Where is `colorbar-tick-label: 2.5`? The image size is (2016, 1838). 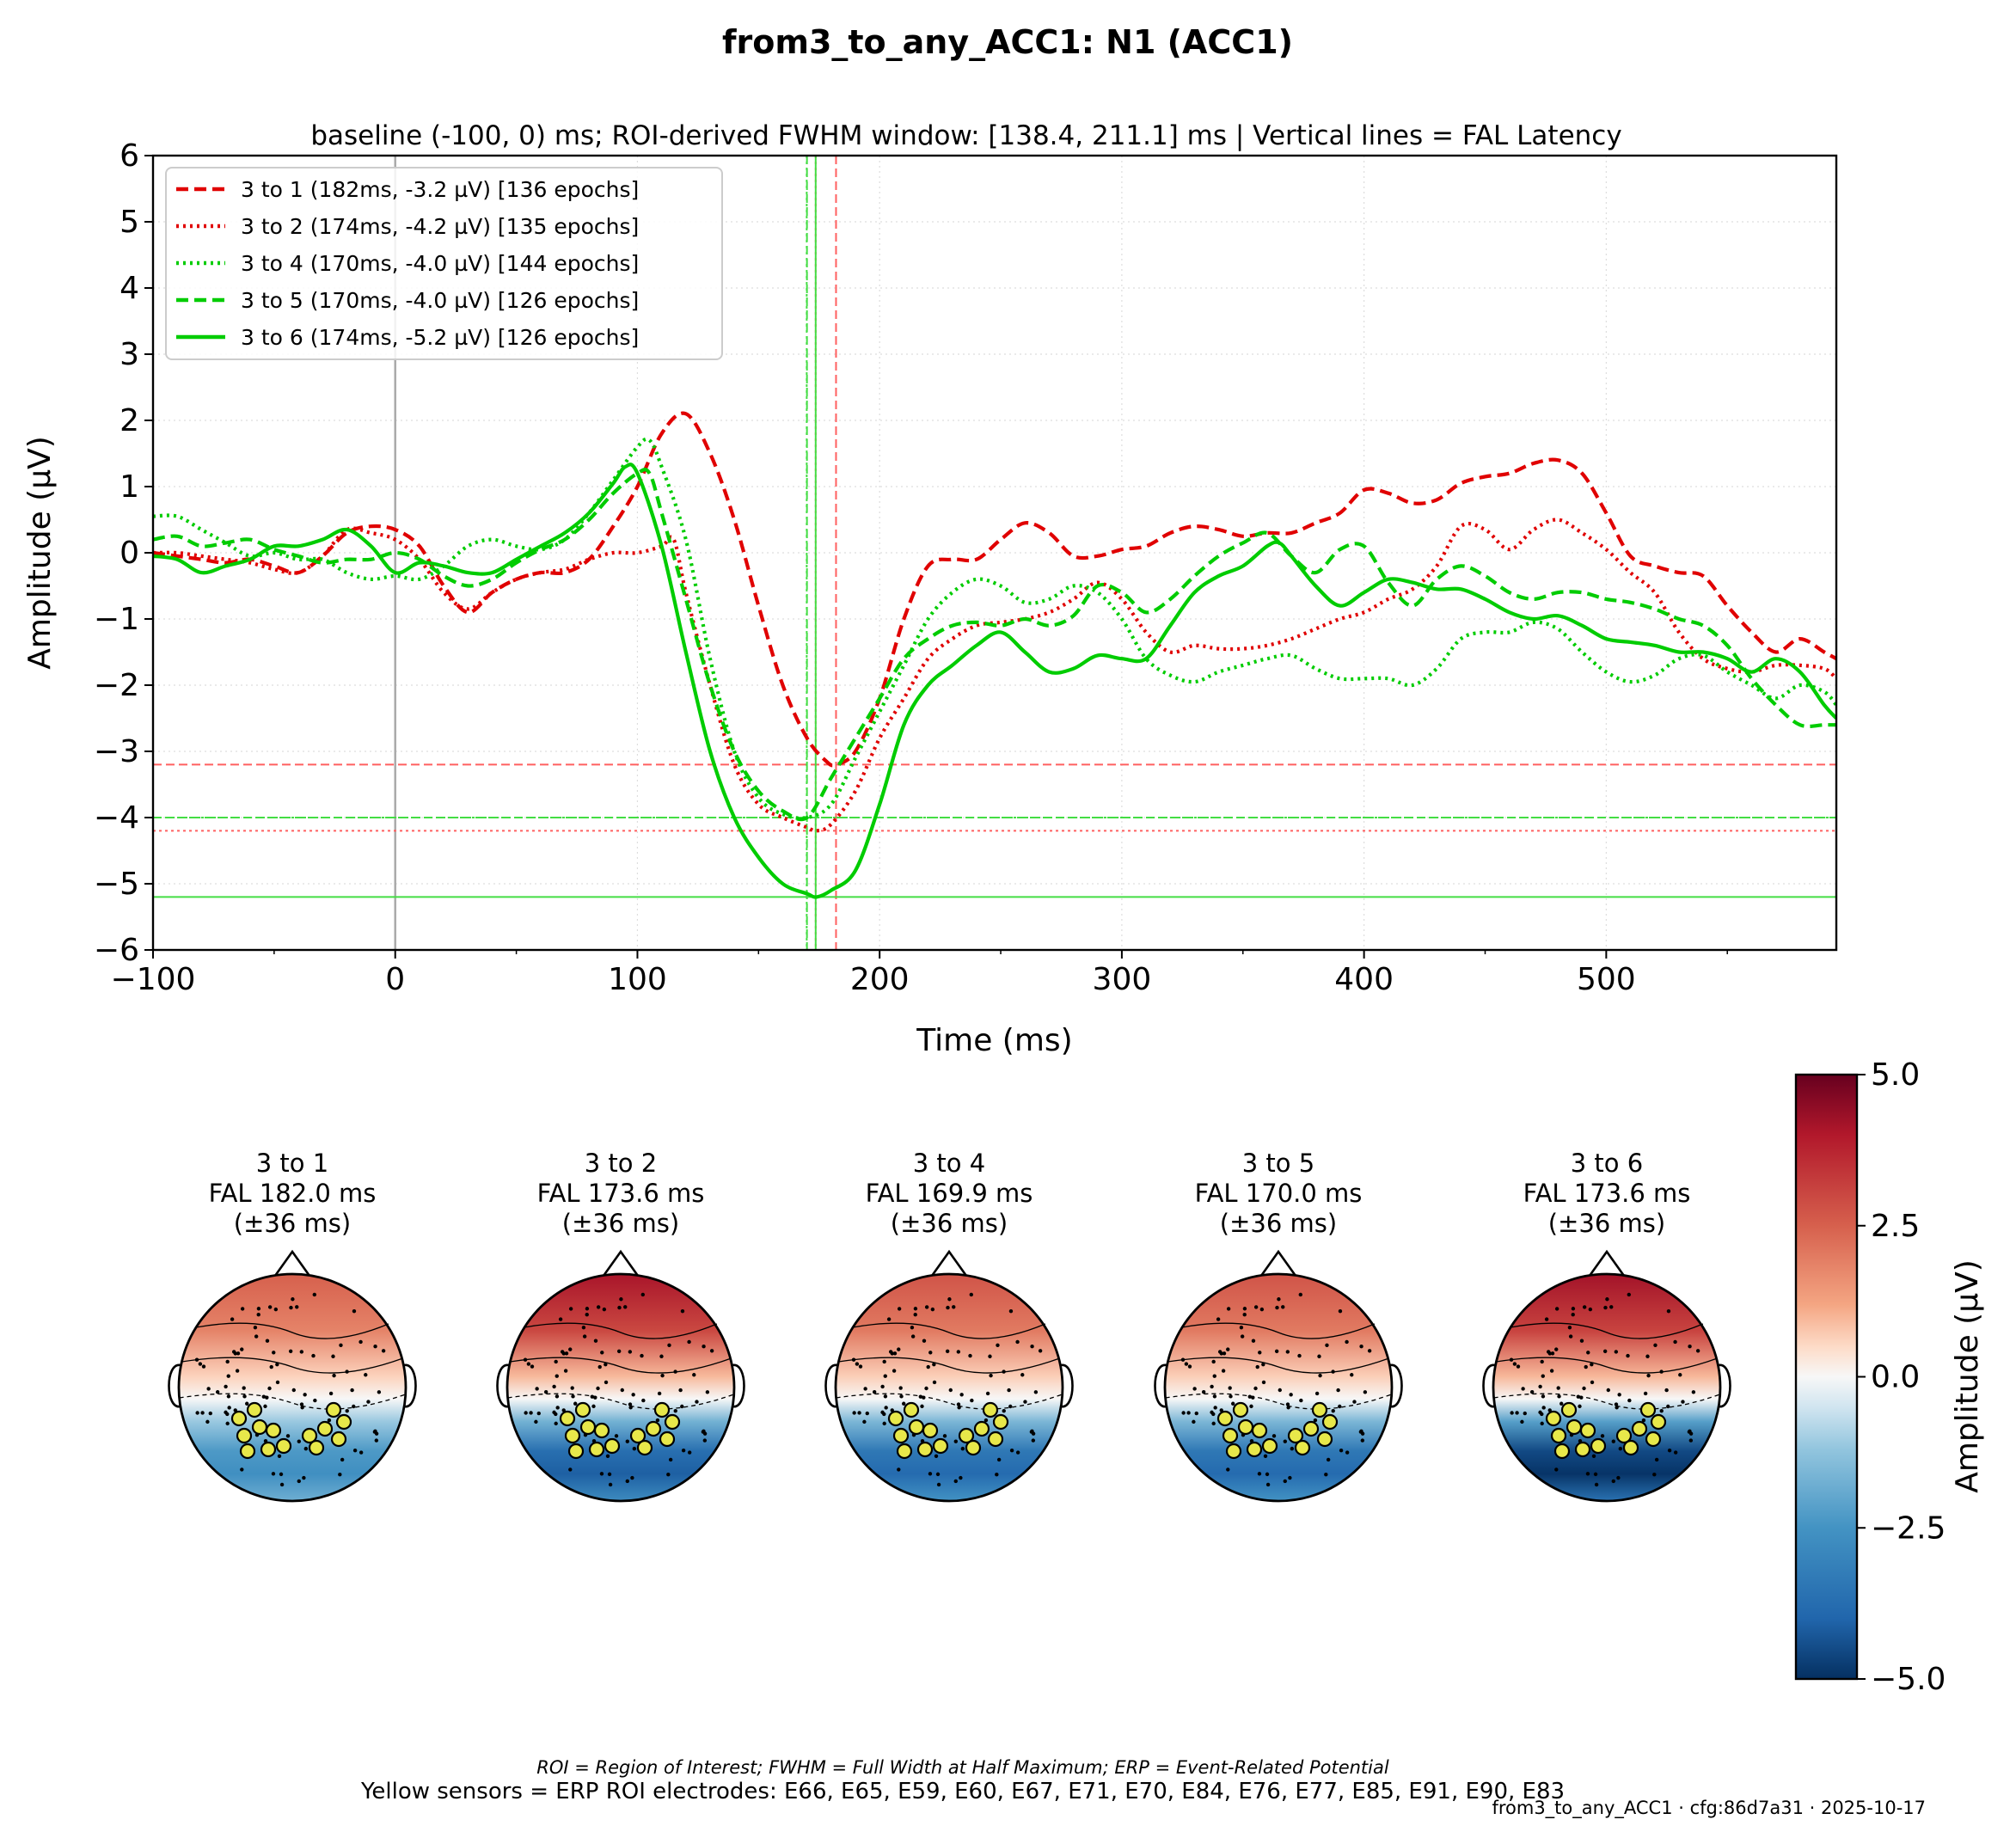 colorbar-tick-label: 2.5 is located at coordinates (1895, 1226).